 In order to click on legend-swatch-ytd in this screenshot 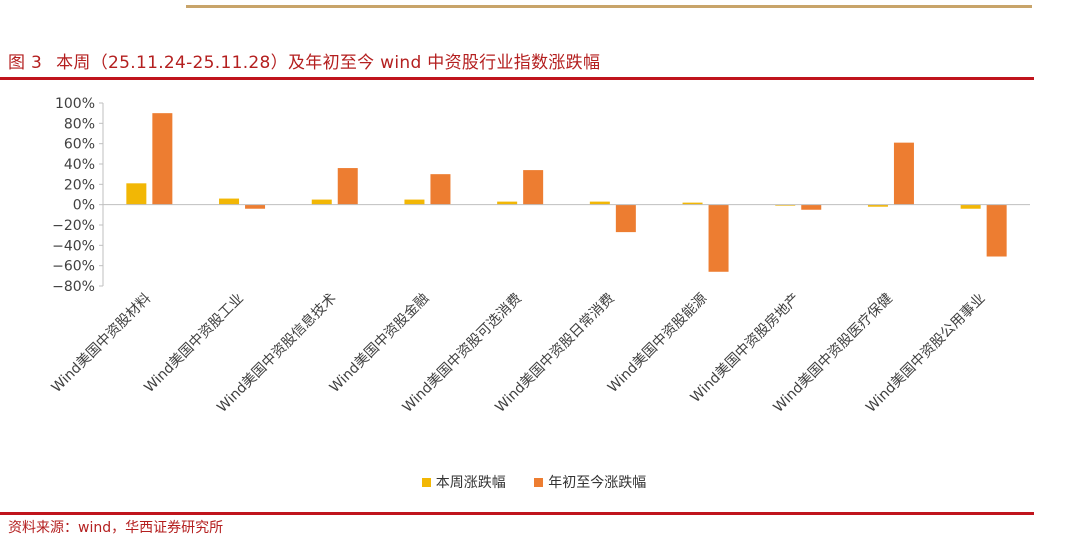, I will do `click(539, 482)`.